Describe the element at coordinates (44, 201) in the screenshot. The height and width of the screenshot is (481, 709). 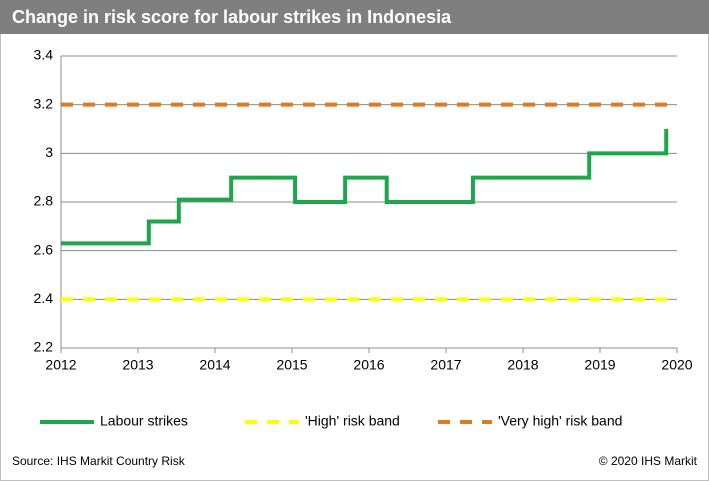
I see `y-tick-label: 2.8` at that location.